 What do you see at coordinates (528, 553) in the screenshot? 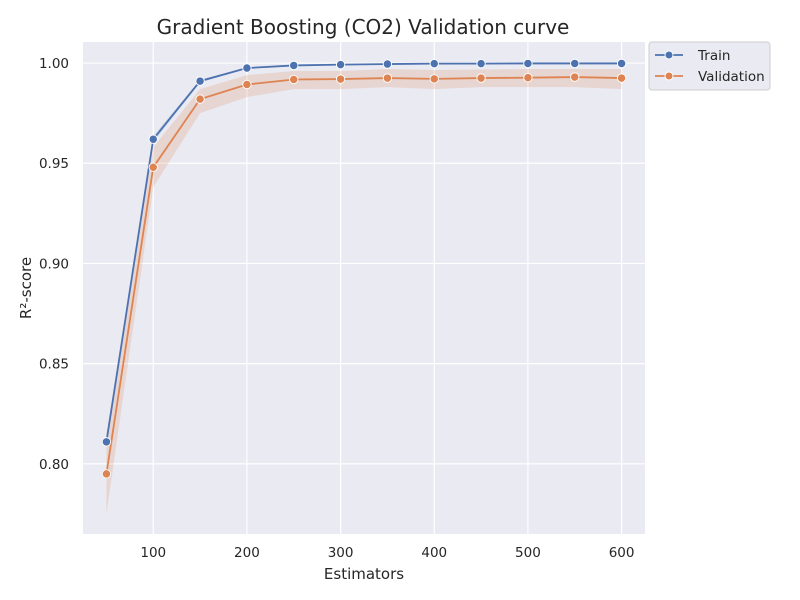
I see `x-tick-label: 500` at bounding box center [528, 553].